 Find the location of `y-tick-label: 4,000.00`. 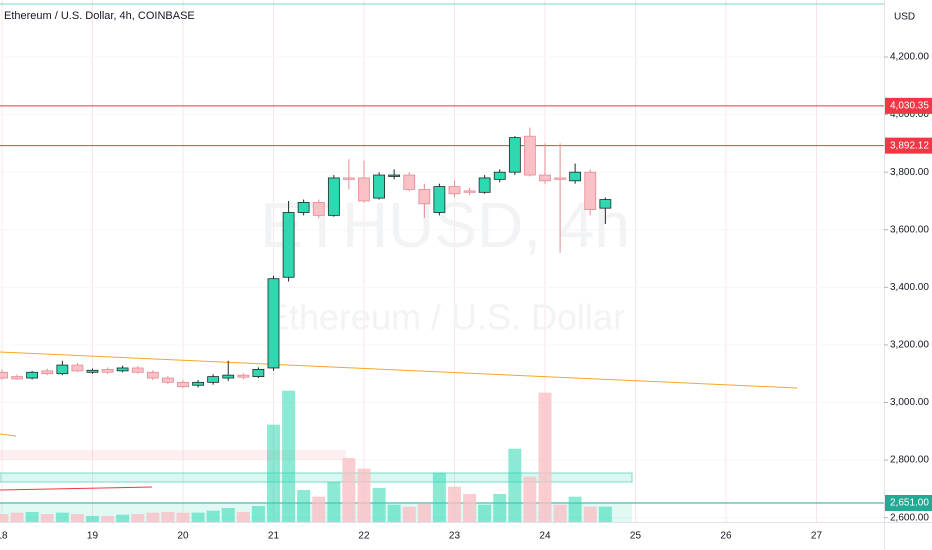

y-tick-label: 4,000.00 is located at coordinates (909, 114).